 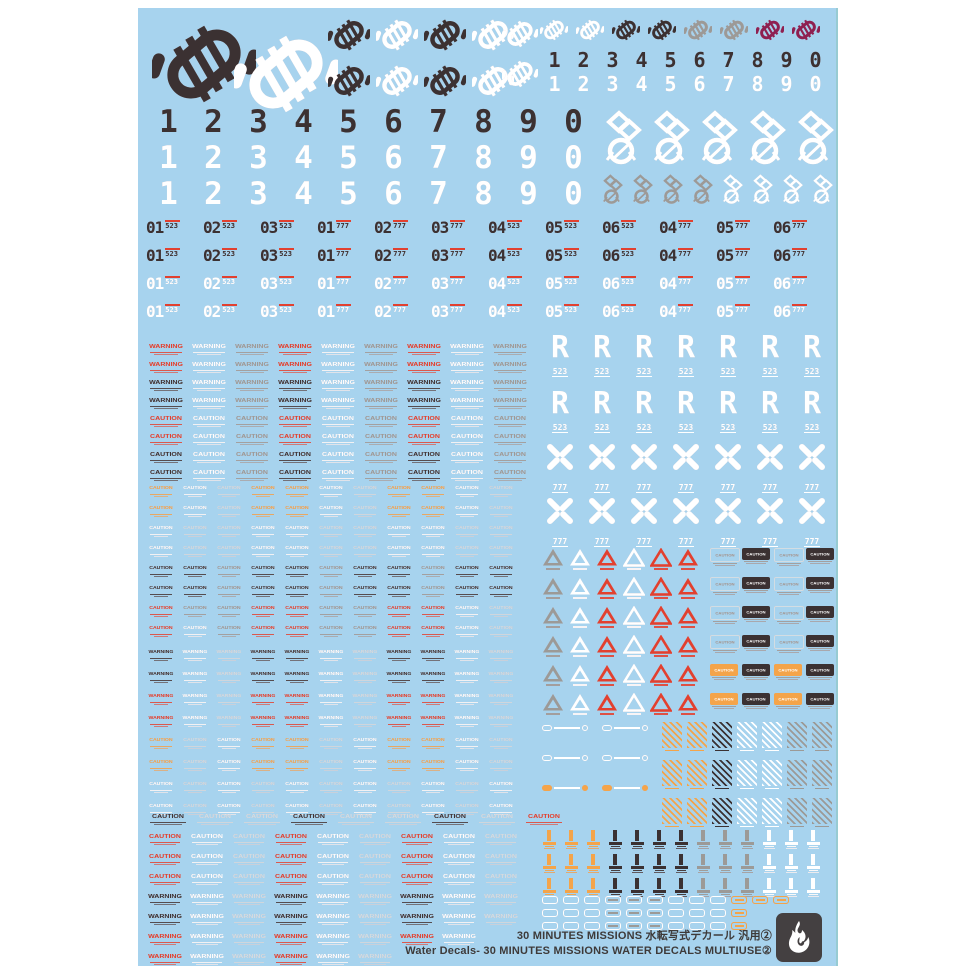 What do you see at coordinates (782, 255) in the screenshot?
I see `callsign-number: 06` at bounding box center [782, 255].